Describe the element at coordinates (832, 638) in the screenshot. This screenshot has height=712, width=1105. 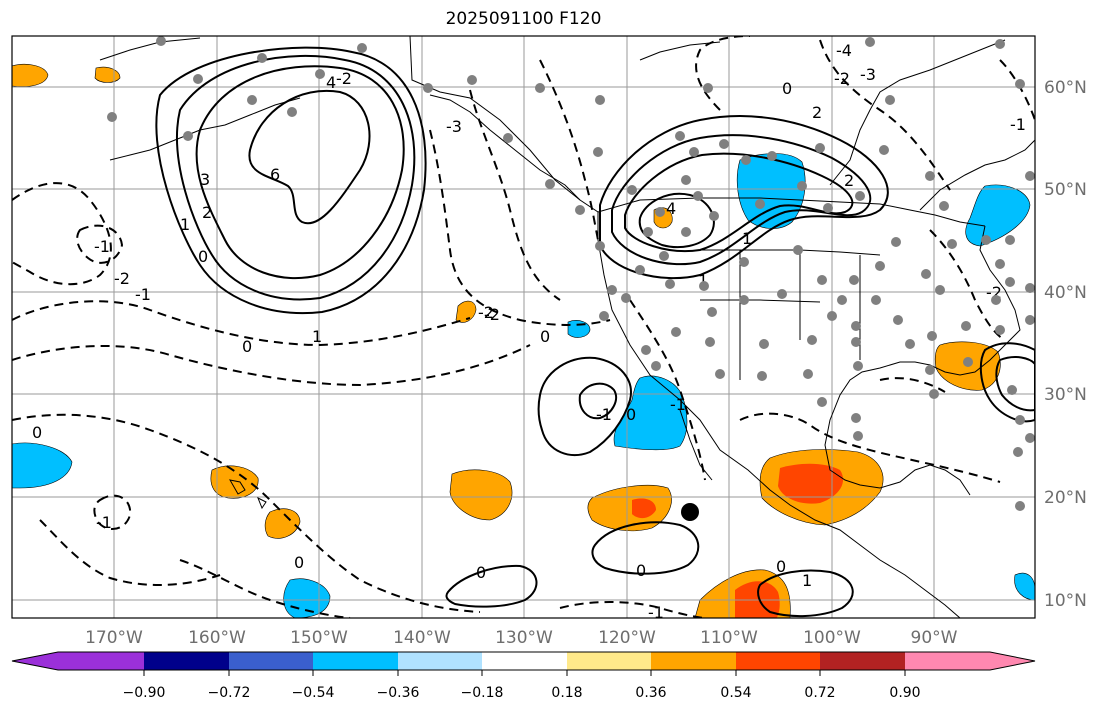
I see `lon-label: 100°W` at that location.